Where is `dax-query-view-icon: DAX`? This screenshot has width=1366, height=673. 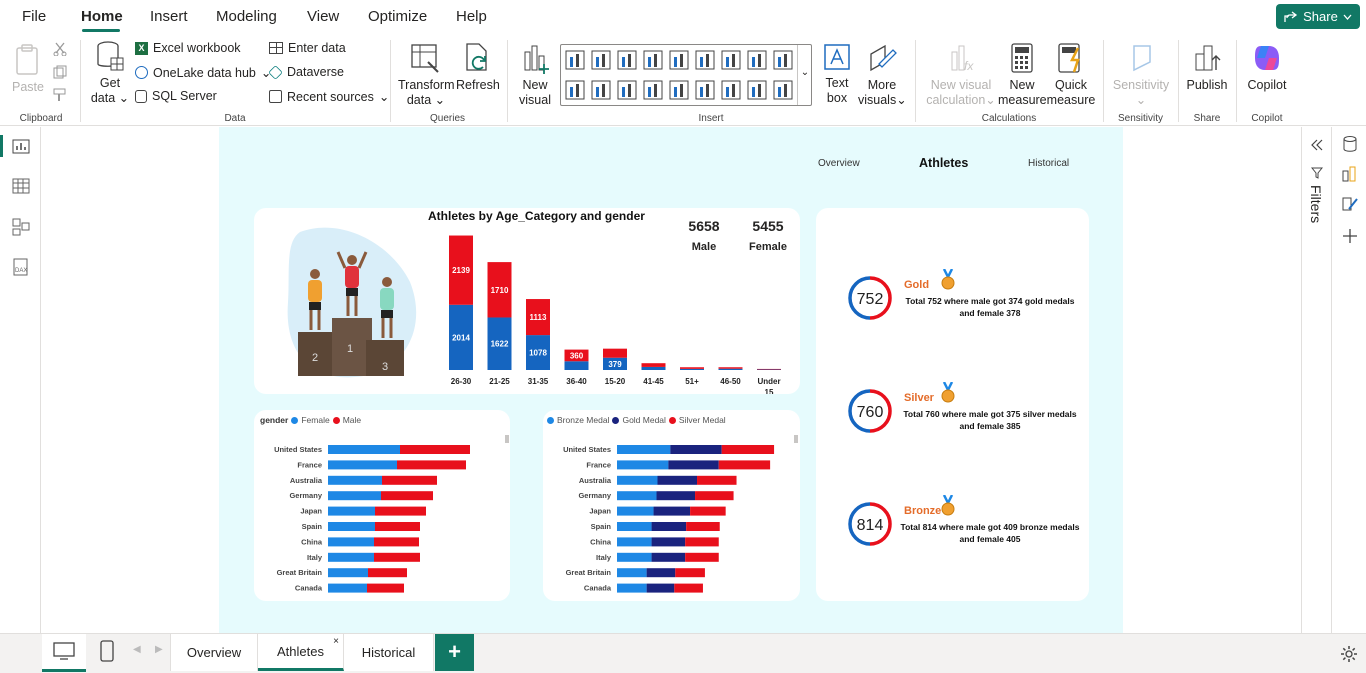
dax-query-view-icon: DAX is located at coordinates (21, 267).